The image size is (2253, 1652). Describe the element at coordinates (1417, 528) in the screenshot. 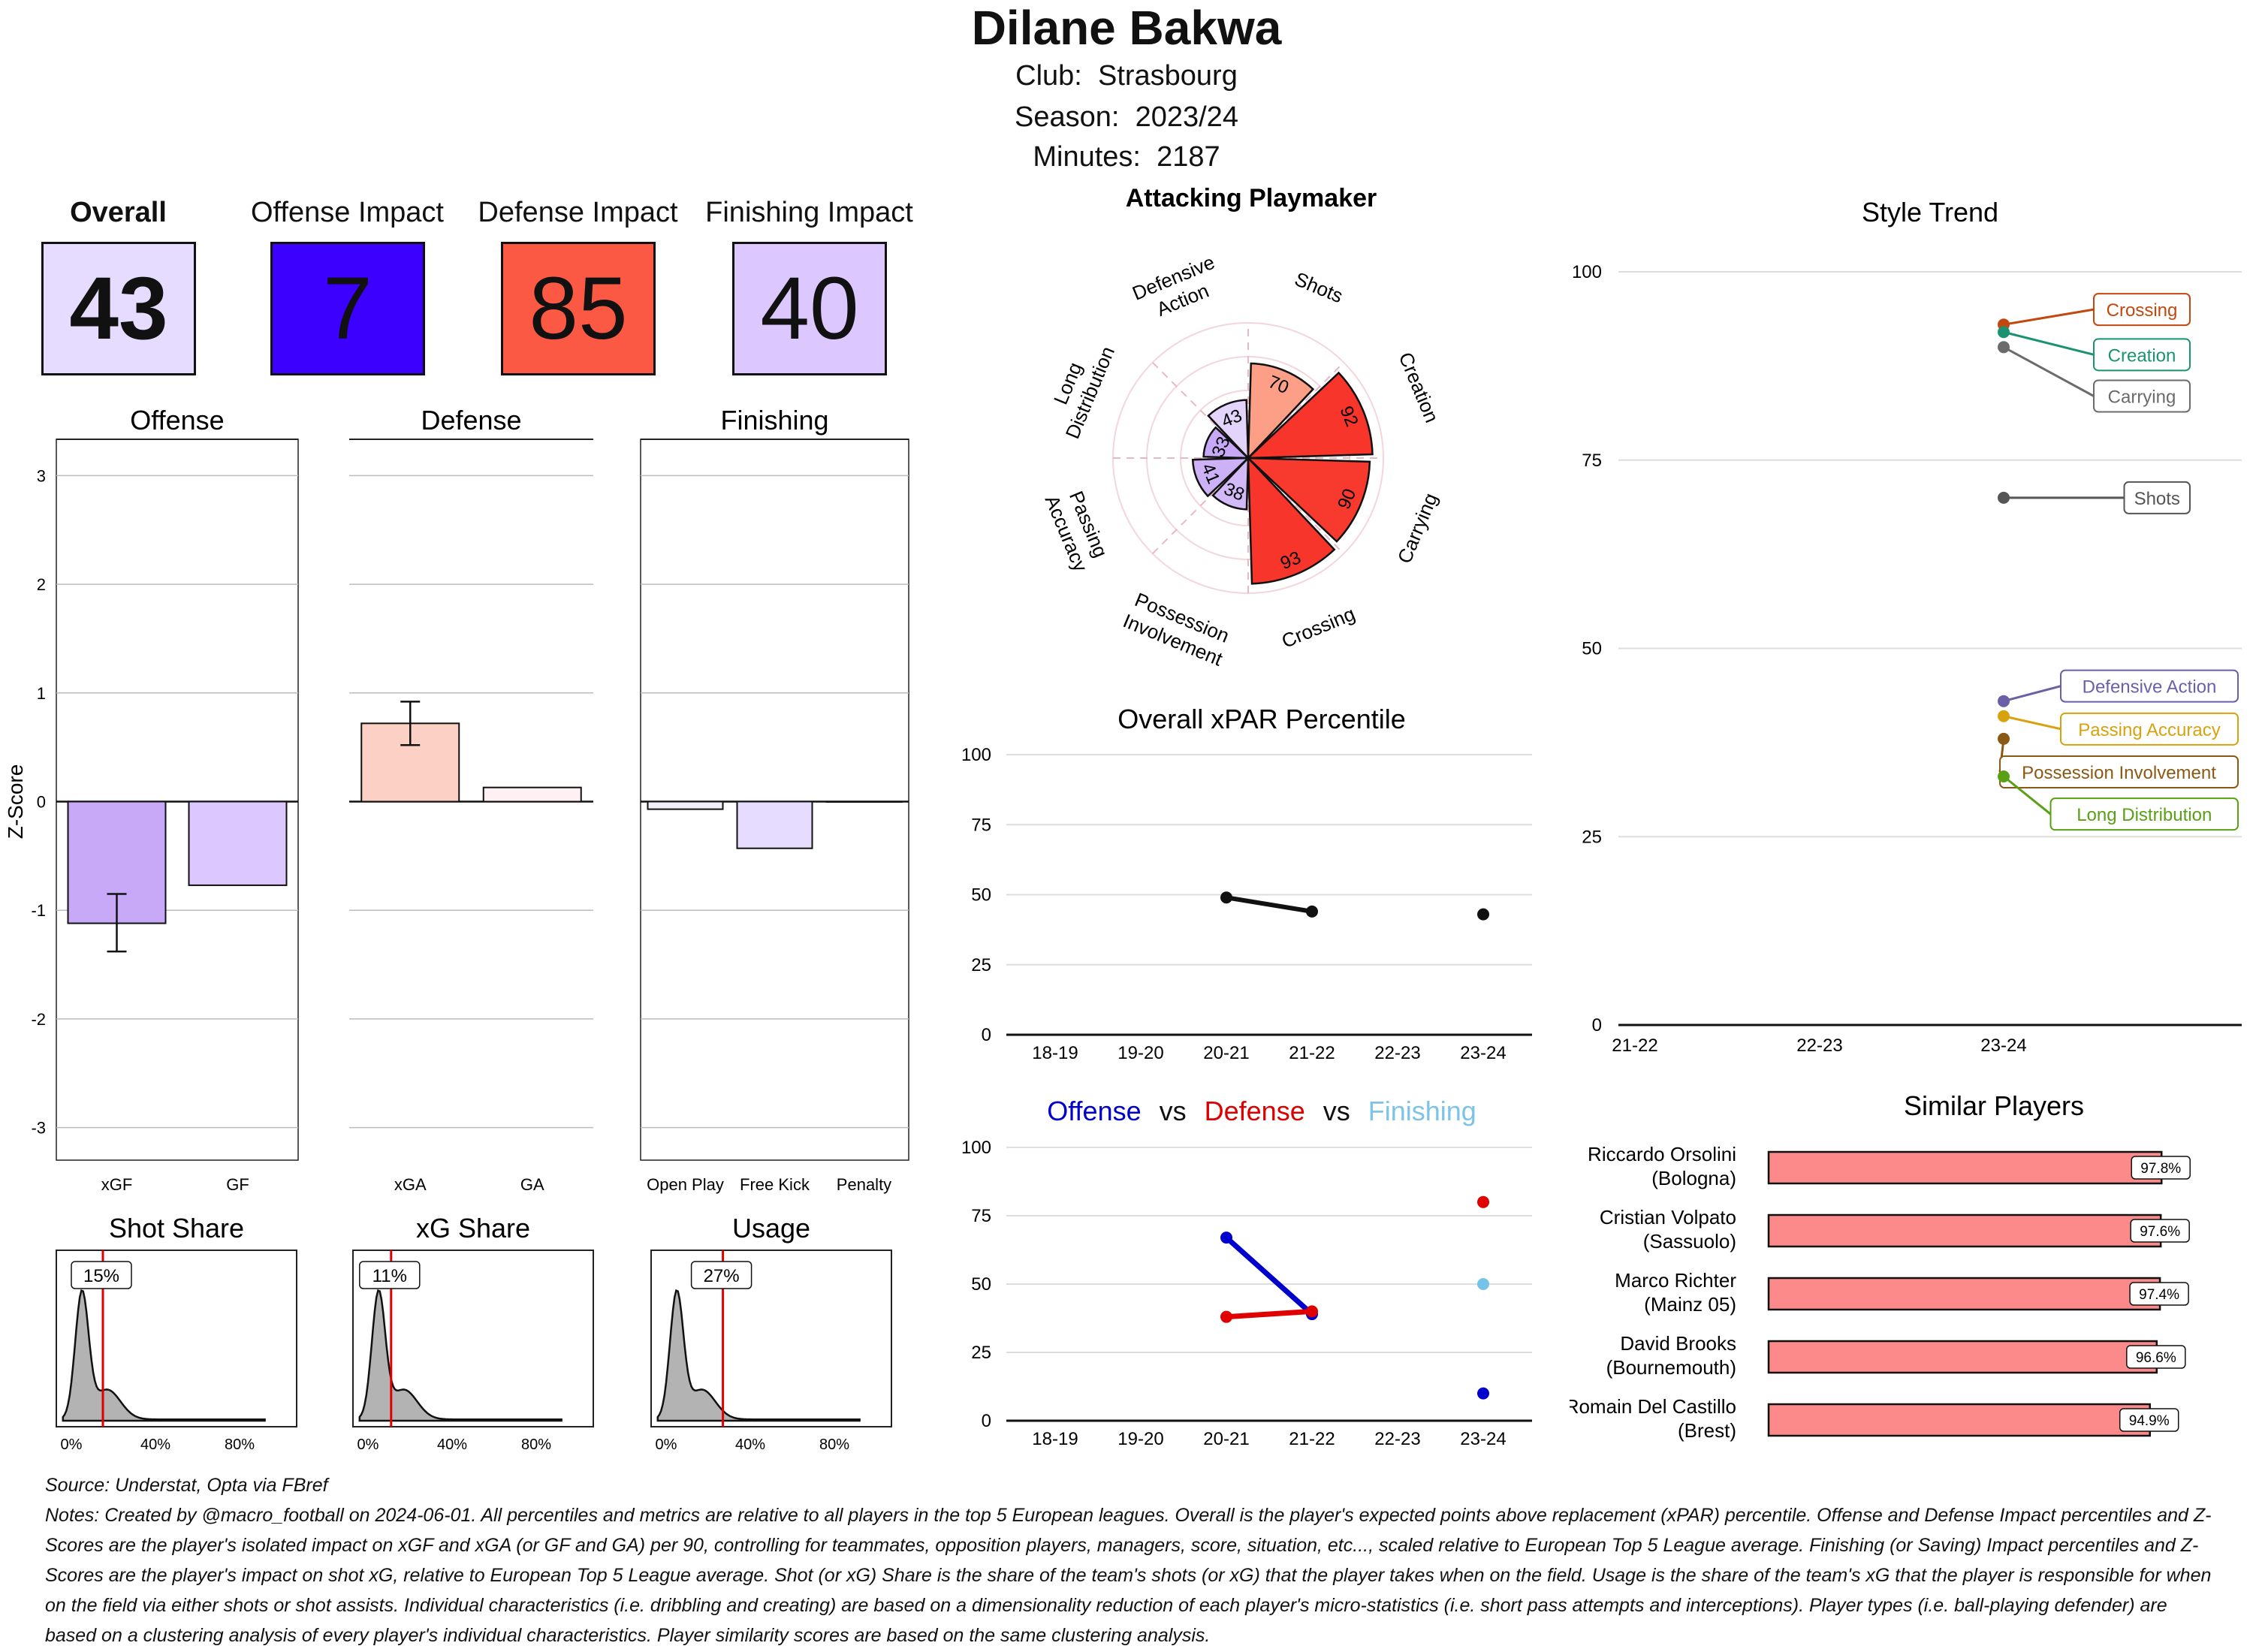

I see `radar-category-word: Carrying` at that location.